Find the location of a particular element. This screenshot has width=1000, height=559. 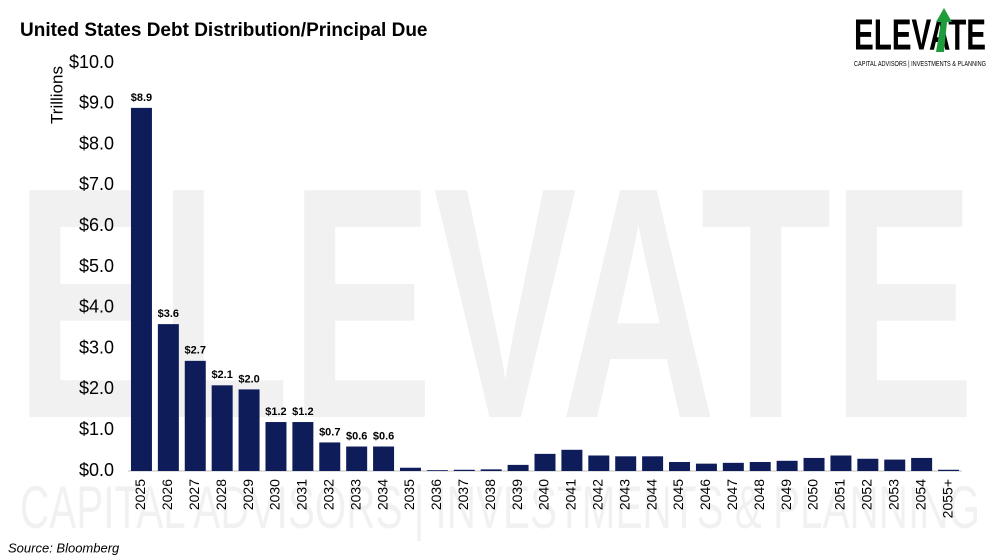

x-tick-label: 2045 is located at coordinates (678, 494).